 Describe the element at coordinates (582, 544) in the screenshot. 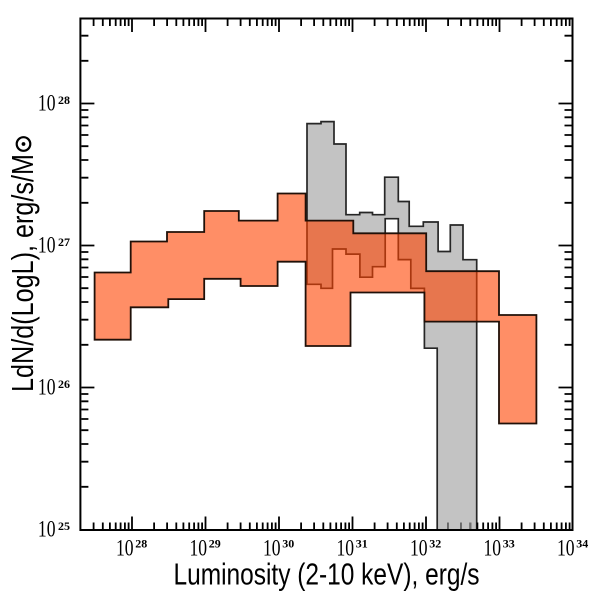

I see `svg-text: 34` at that location.